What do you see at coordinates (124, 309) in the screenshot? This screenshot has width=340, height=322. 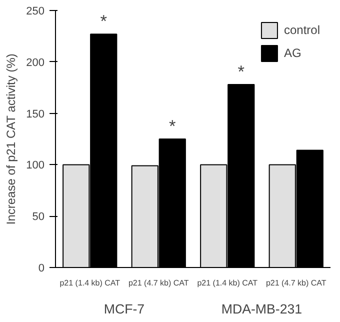 I see `text: MCF-7` at bounding box center [124, 309].